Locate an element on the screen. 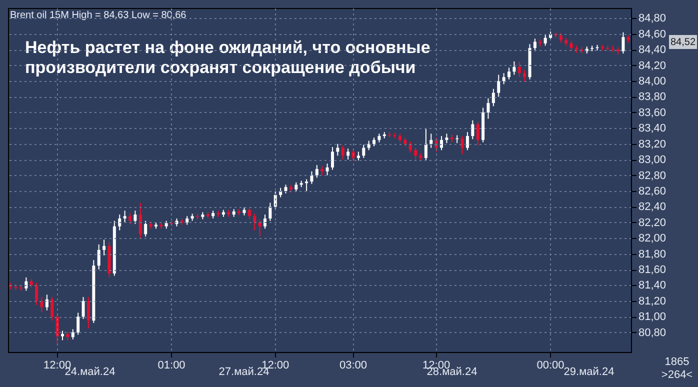  y-tick-label: 80,80 is located at coordinates (652, 332).